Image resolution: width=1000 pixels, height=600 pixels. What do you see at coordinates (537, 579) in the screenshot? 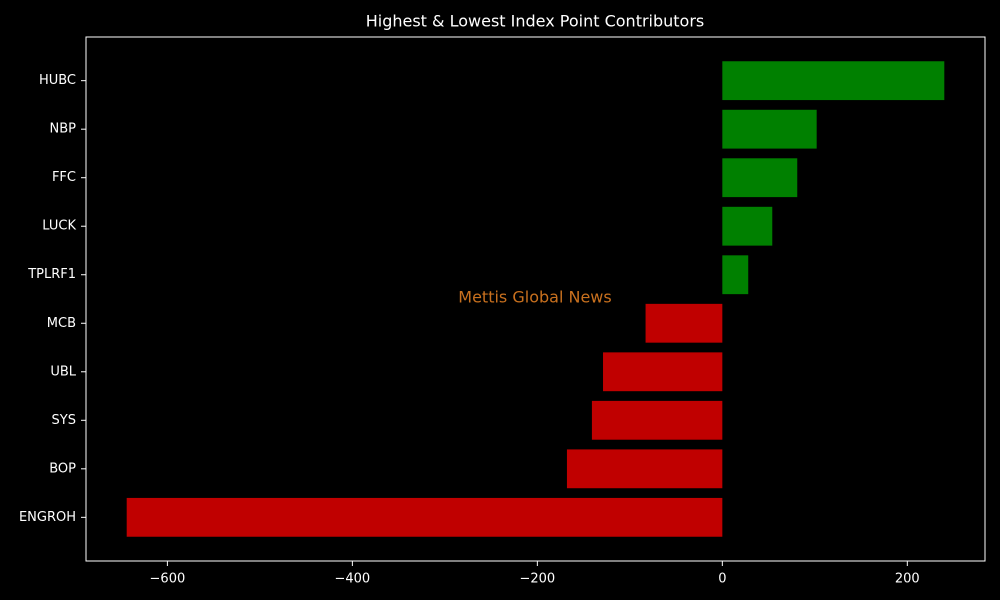
I see `x-tick-label: −200` at bounding box center [537, 579].